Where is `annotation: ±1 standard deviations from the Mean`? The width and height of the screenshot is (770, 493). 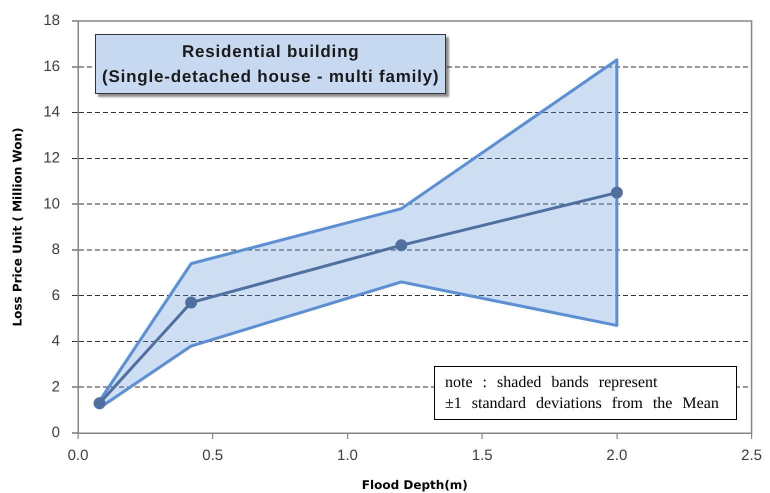
annotation: ±1 standard deviations from the Mean is located at coordinates (582, 404).